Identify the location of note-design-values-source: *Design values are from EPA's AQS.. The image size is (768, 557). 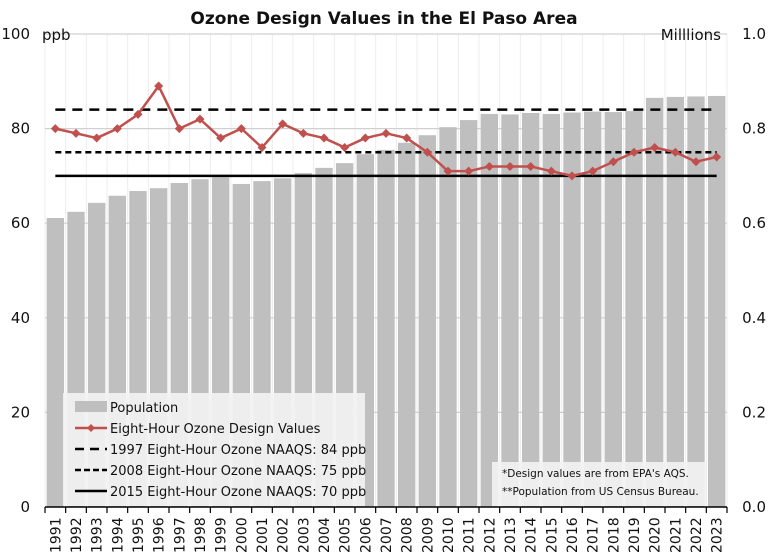
(595, 474).